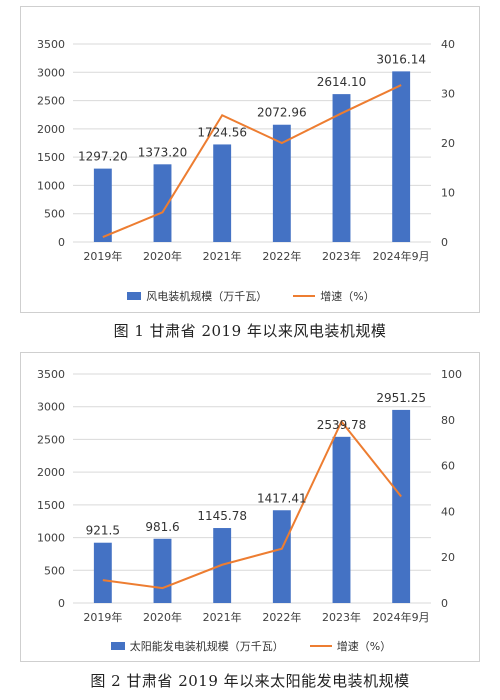  Describe the element at coordinates (342, 82) in the screenshot. I see `bar-value-label: 2614.10` at that location.